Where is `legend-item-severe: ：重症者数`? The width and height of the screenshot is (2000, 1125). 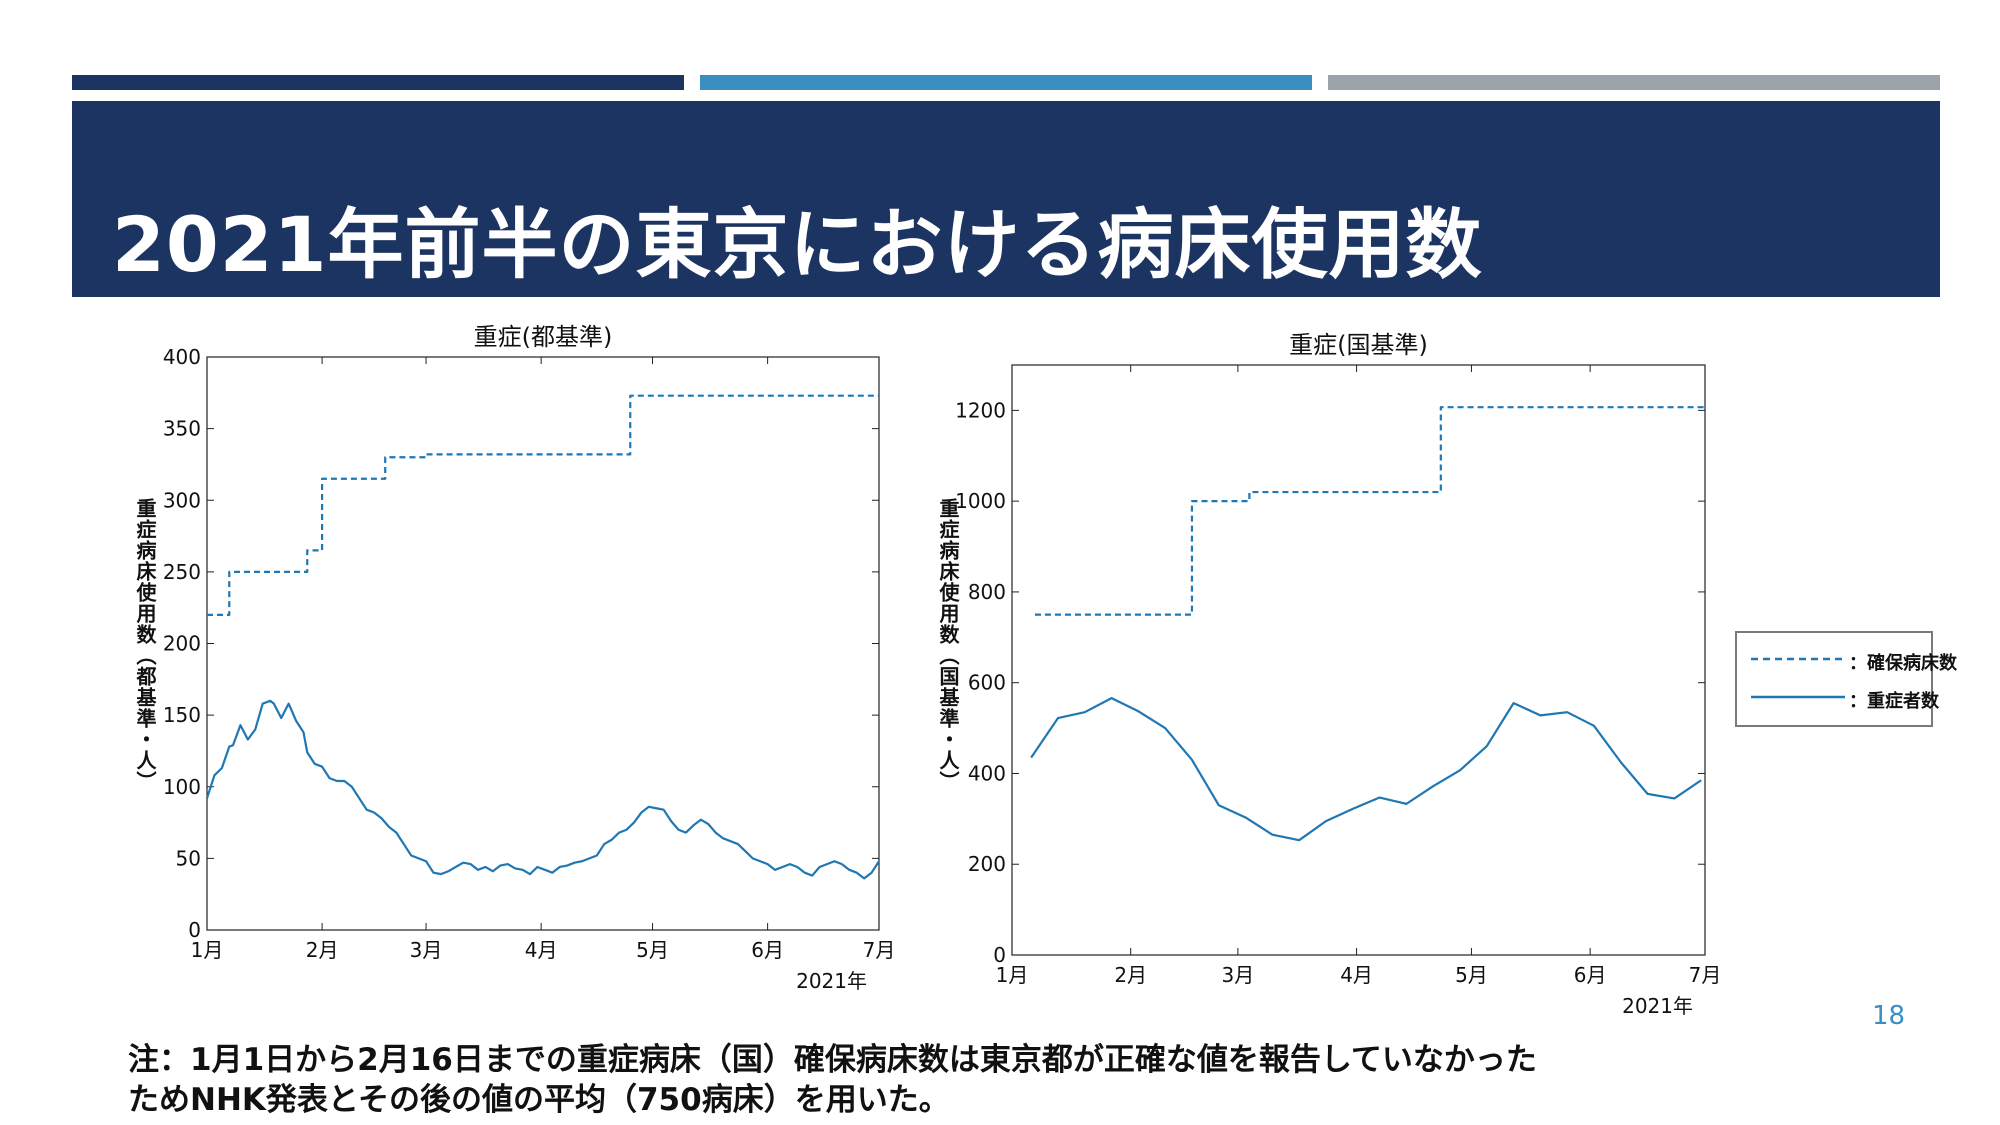 legend-item-severe: ：重症者数 is located at coordinates (1836, 699).